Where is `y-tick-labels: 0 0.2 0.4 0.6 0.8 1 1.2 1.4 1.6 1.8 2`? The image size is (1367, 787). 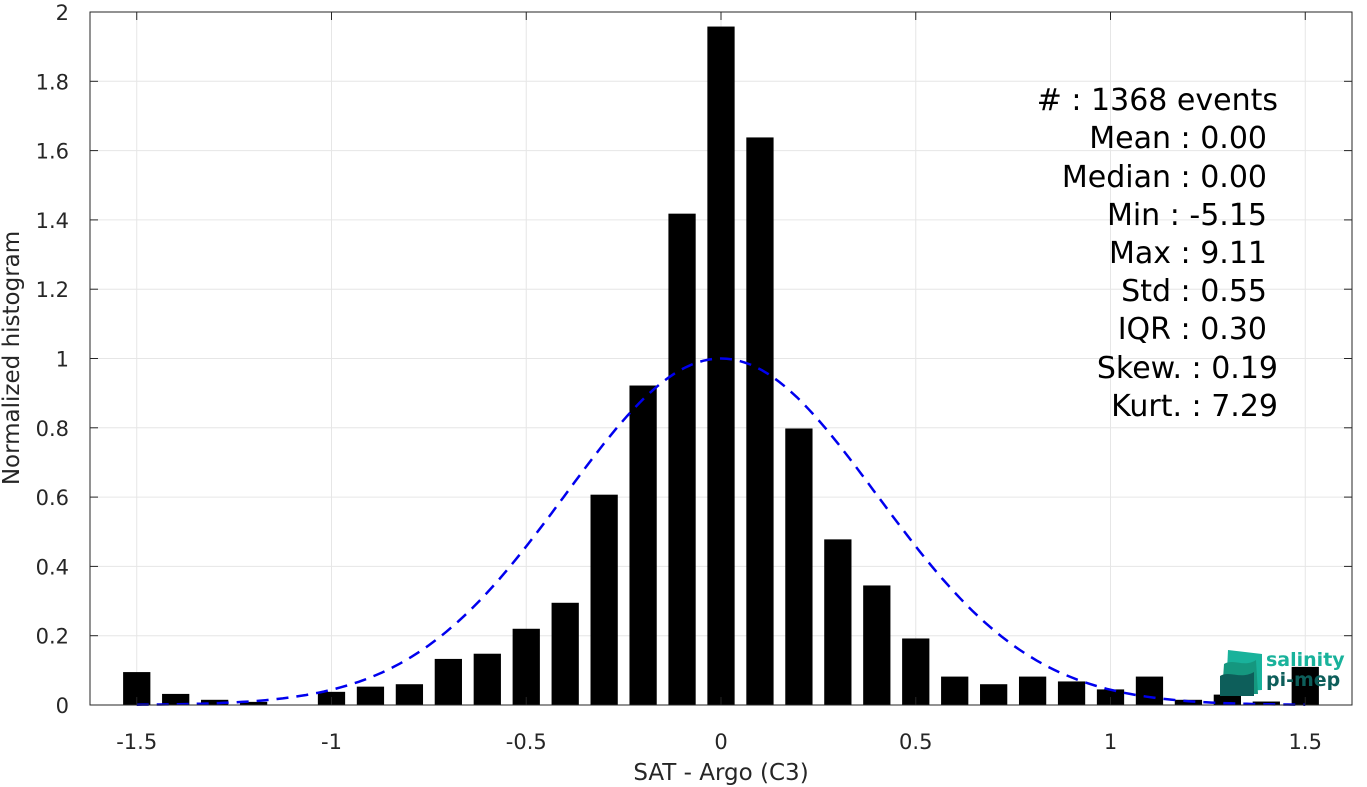 y-tick-labels: 0 0.2 0.4 0.6 0.8 1 1.2 1.4 1.6 1.8 2 is located at coordinates (52, 359).